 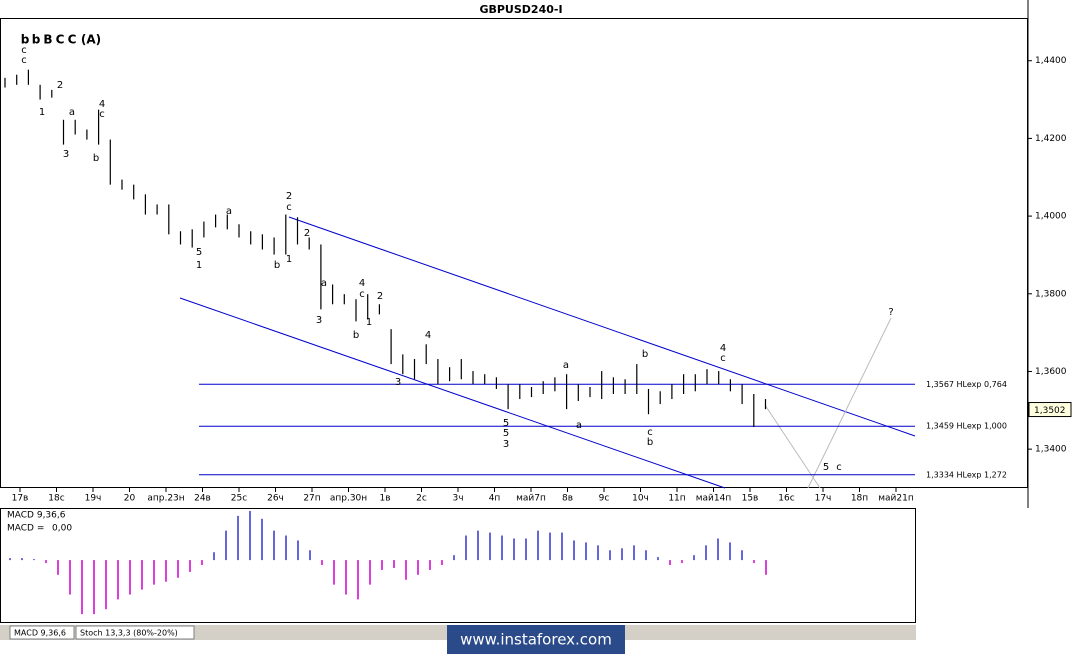 I want to click on indicator-tab-label: Stoch 13,3,3 (80%-20%), so click(x=129, y=633).